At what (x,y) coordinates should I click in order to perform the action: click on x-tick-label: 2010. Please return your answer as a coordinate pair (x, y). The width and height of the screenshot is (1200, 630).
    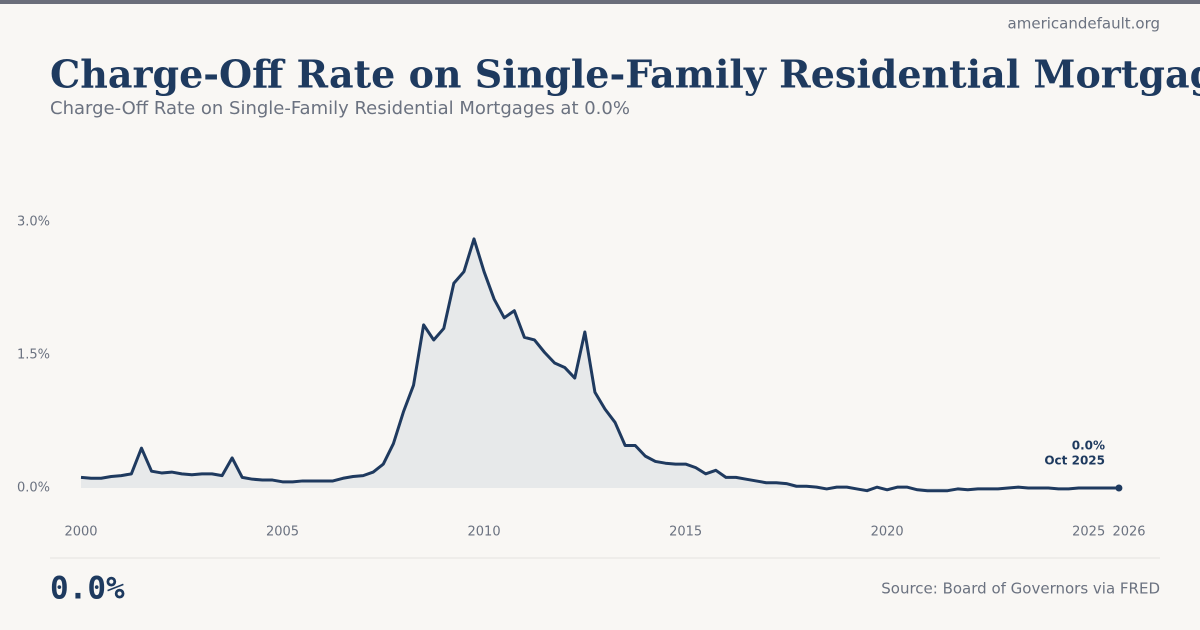
    Looking at the image, I should click on (484, 532).